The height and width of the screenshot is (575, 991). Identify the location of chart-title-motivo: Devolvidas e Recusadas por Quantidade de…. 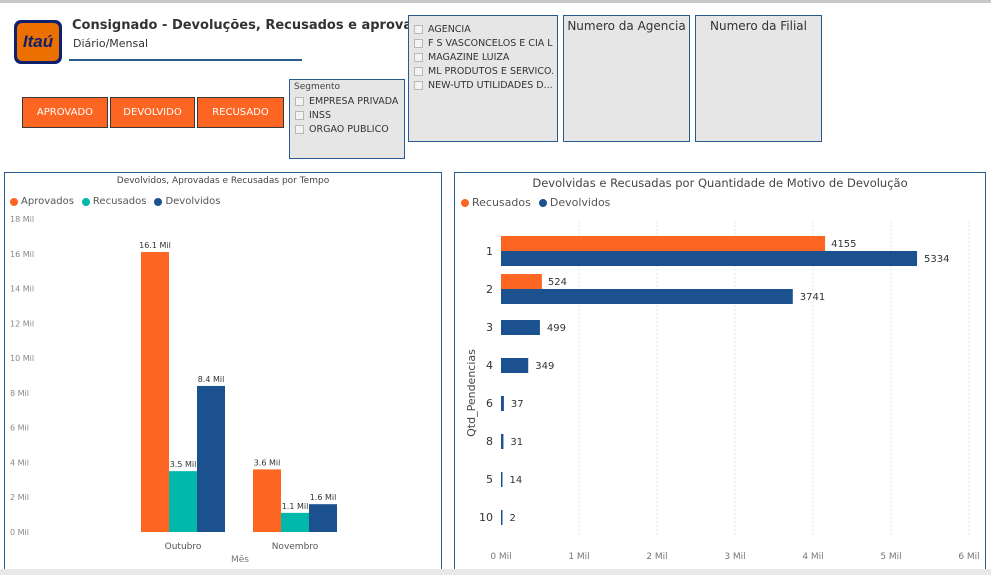
(720, 183).